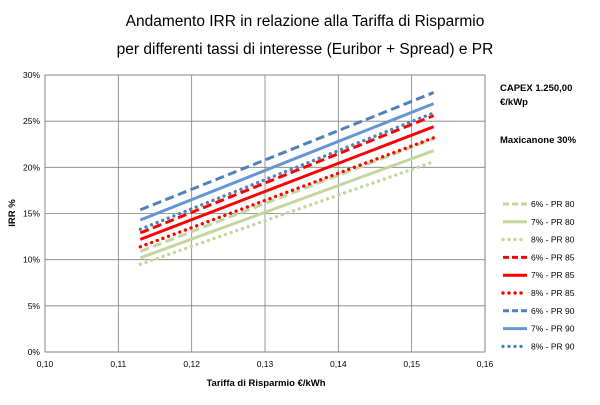 The image size is (600, 405). Describe the element at coordinates (553, 311) in the screenshot. I see `legend-label-6: 6% - PR 90` at that location.